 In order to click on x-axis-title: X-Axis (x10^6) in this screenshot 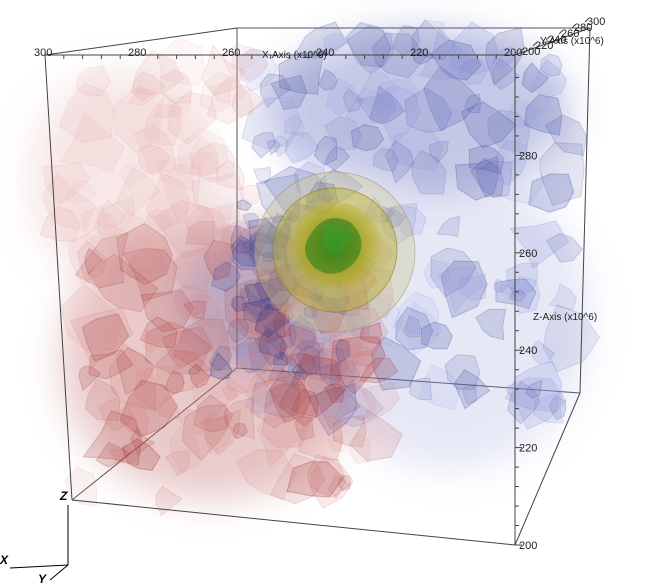, I will do `click(294, 55)`.